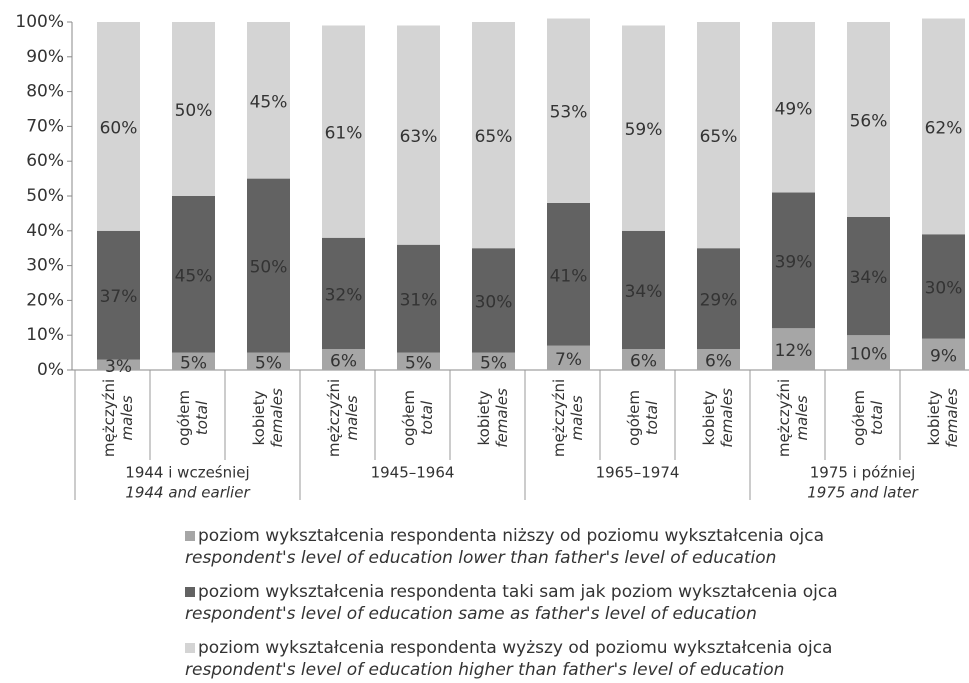 Image resolution: width=969 pixels, height=683 pixels. Describe the element at coordinates (187, 493) in the screenshot. I see `group-label-en: 1944 and earlier` at that location.